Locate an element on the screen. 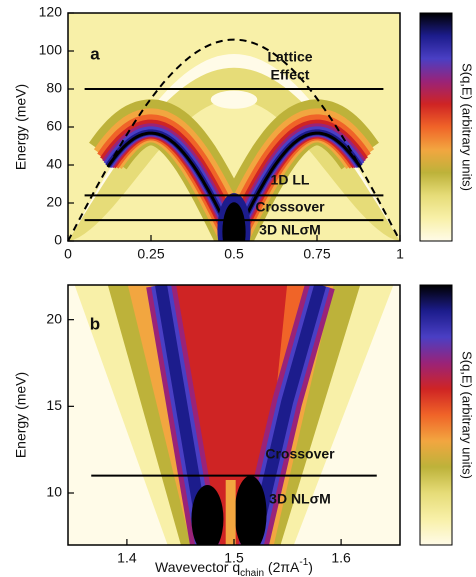 The image size is (476, 577). y-tick-label: 100 is located at coordinates (51, 50).